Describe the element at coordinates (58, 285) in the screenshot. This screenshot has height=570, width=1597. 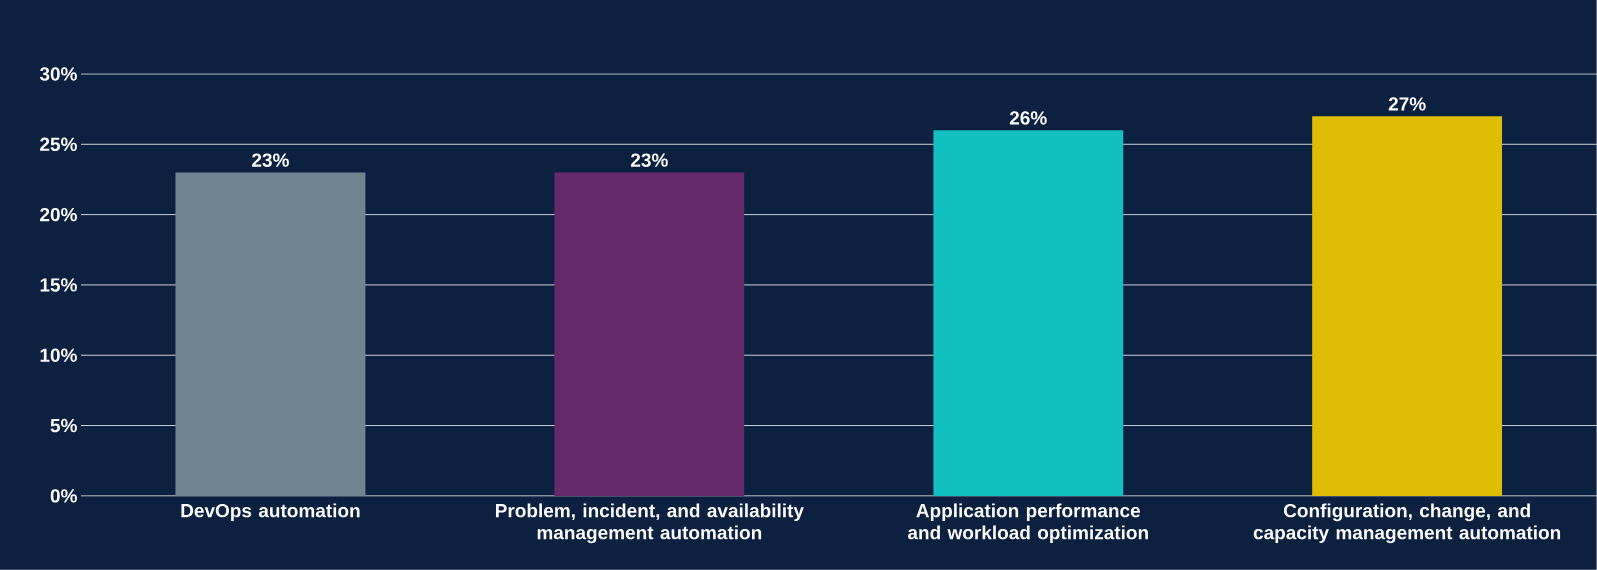
I see `y-tick-label: 15%` at that location.